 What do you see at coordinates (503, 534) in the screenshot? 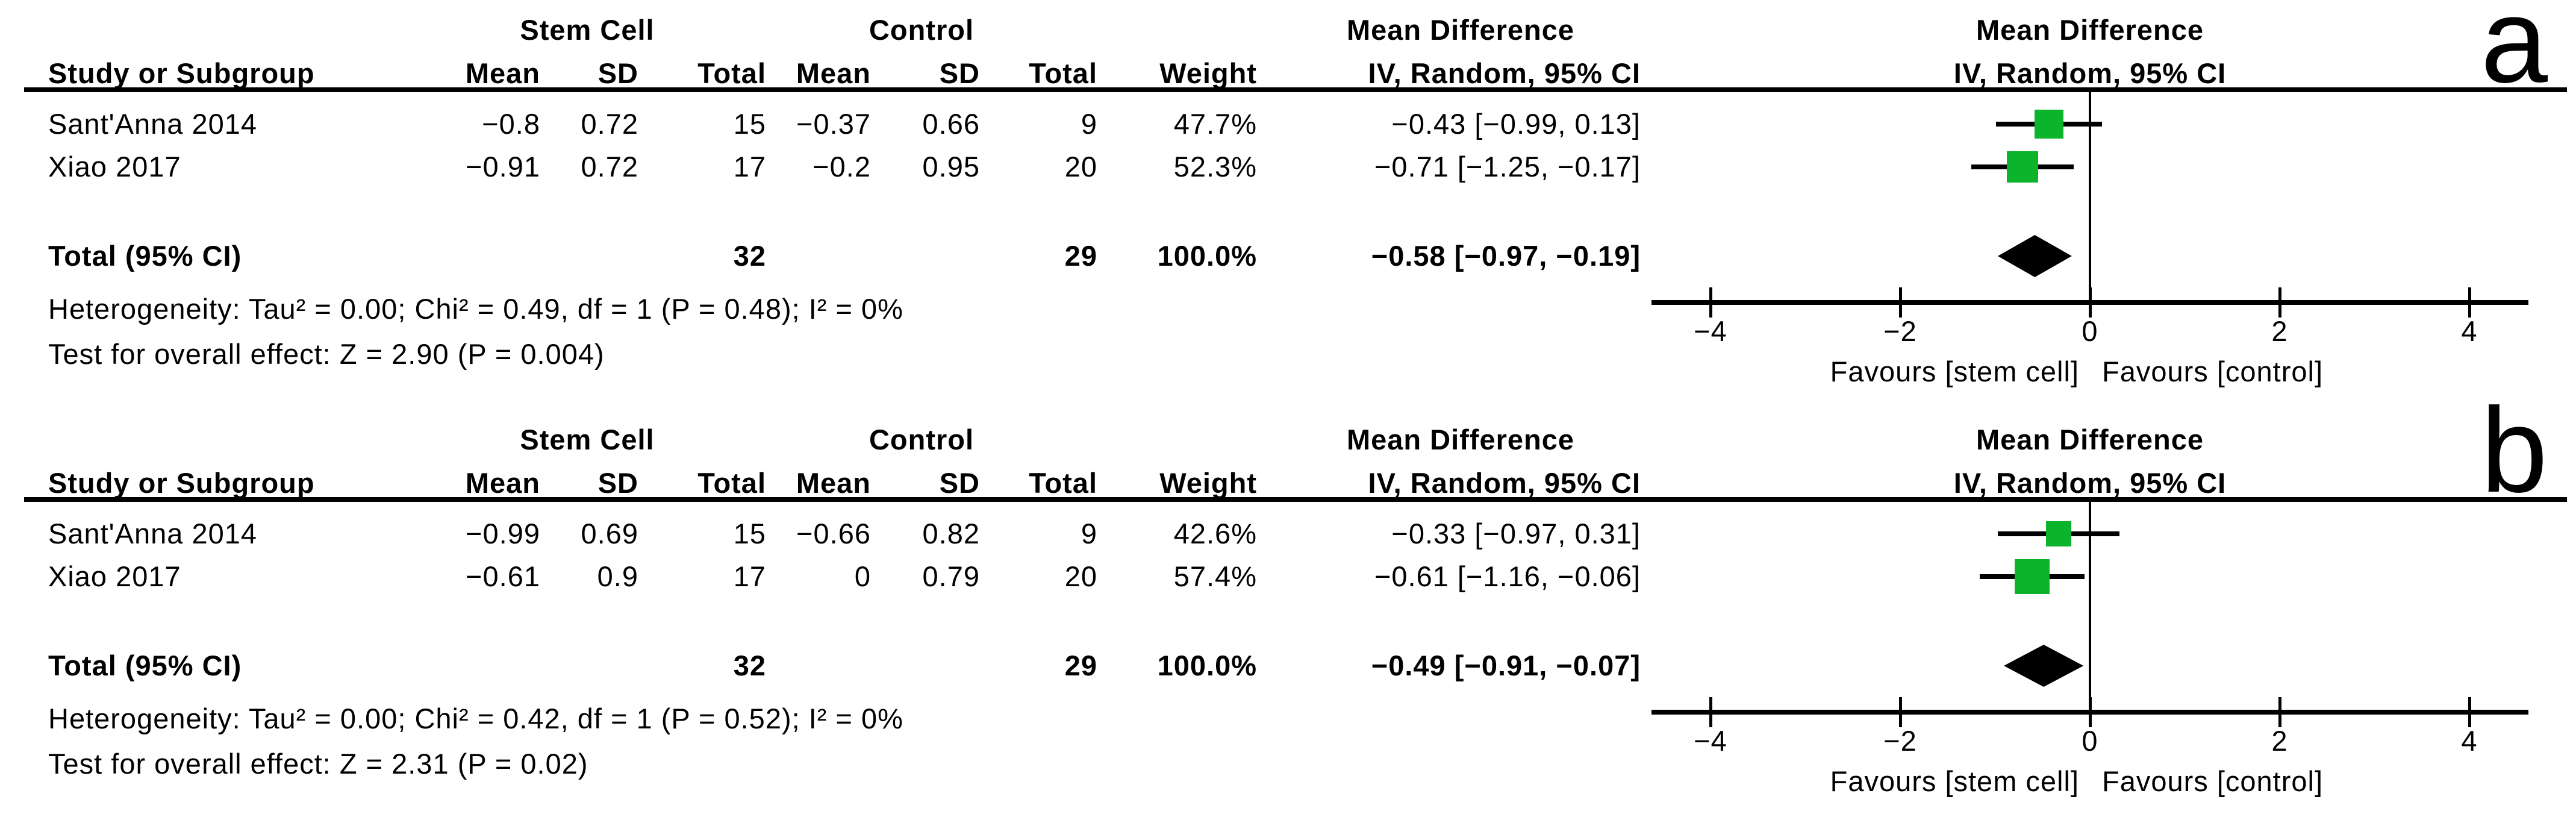
I see `exp-mean-cell: −0.99` at bounding box center [503, 534].